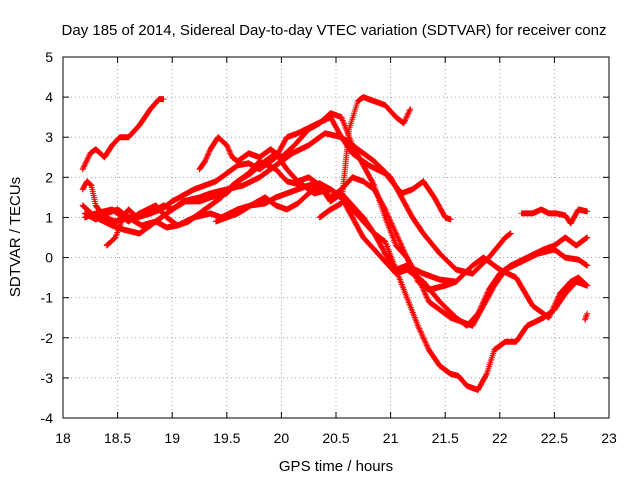 The width and height of the screenshot is (640, 480). I want to click on x-axis-label: GPS time / hours, so click(336, 466).